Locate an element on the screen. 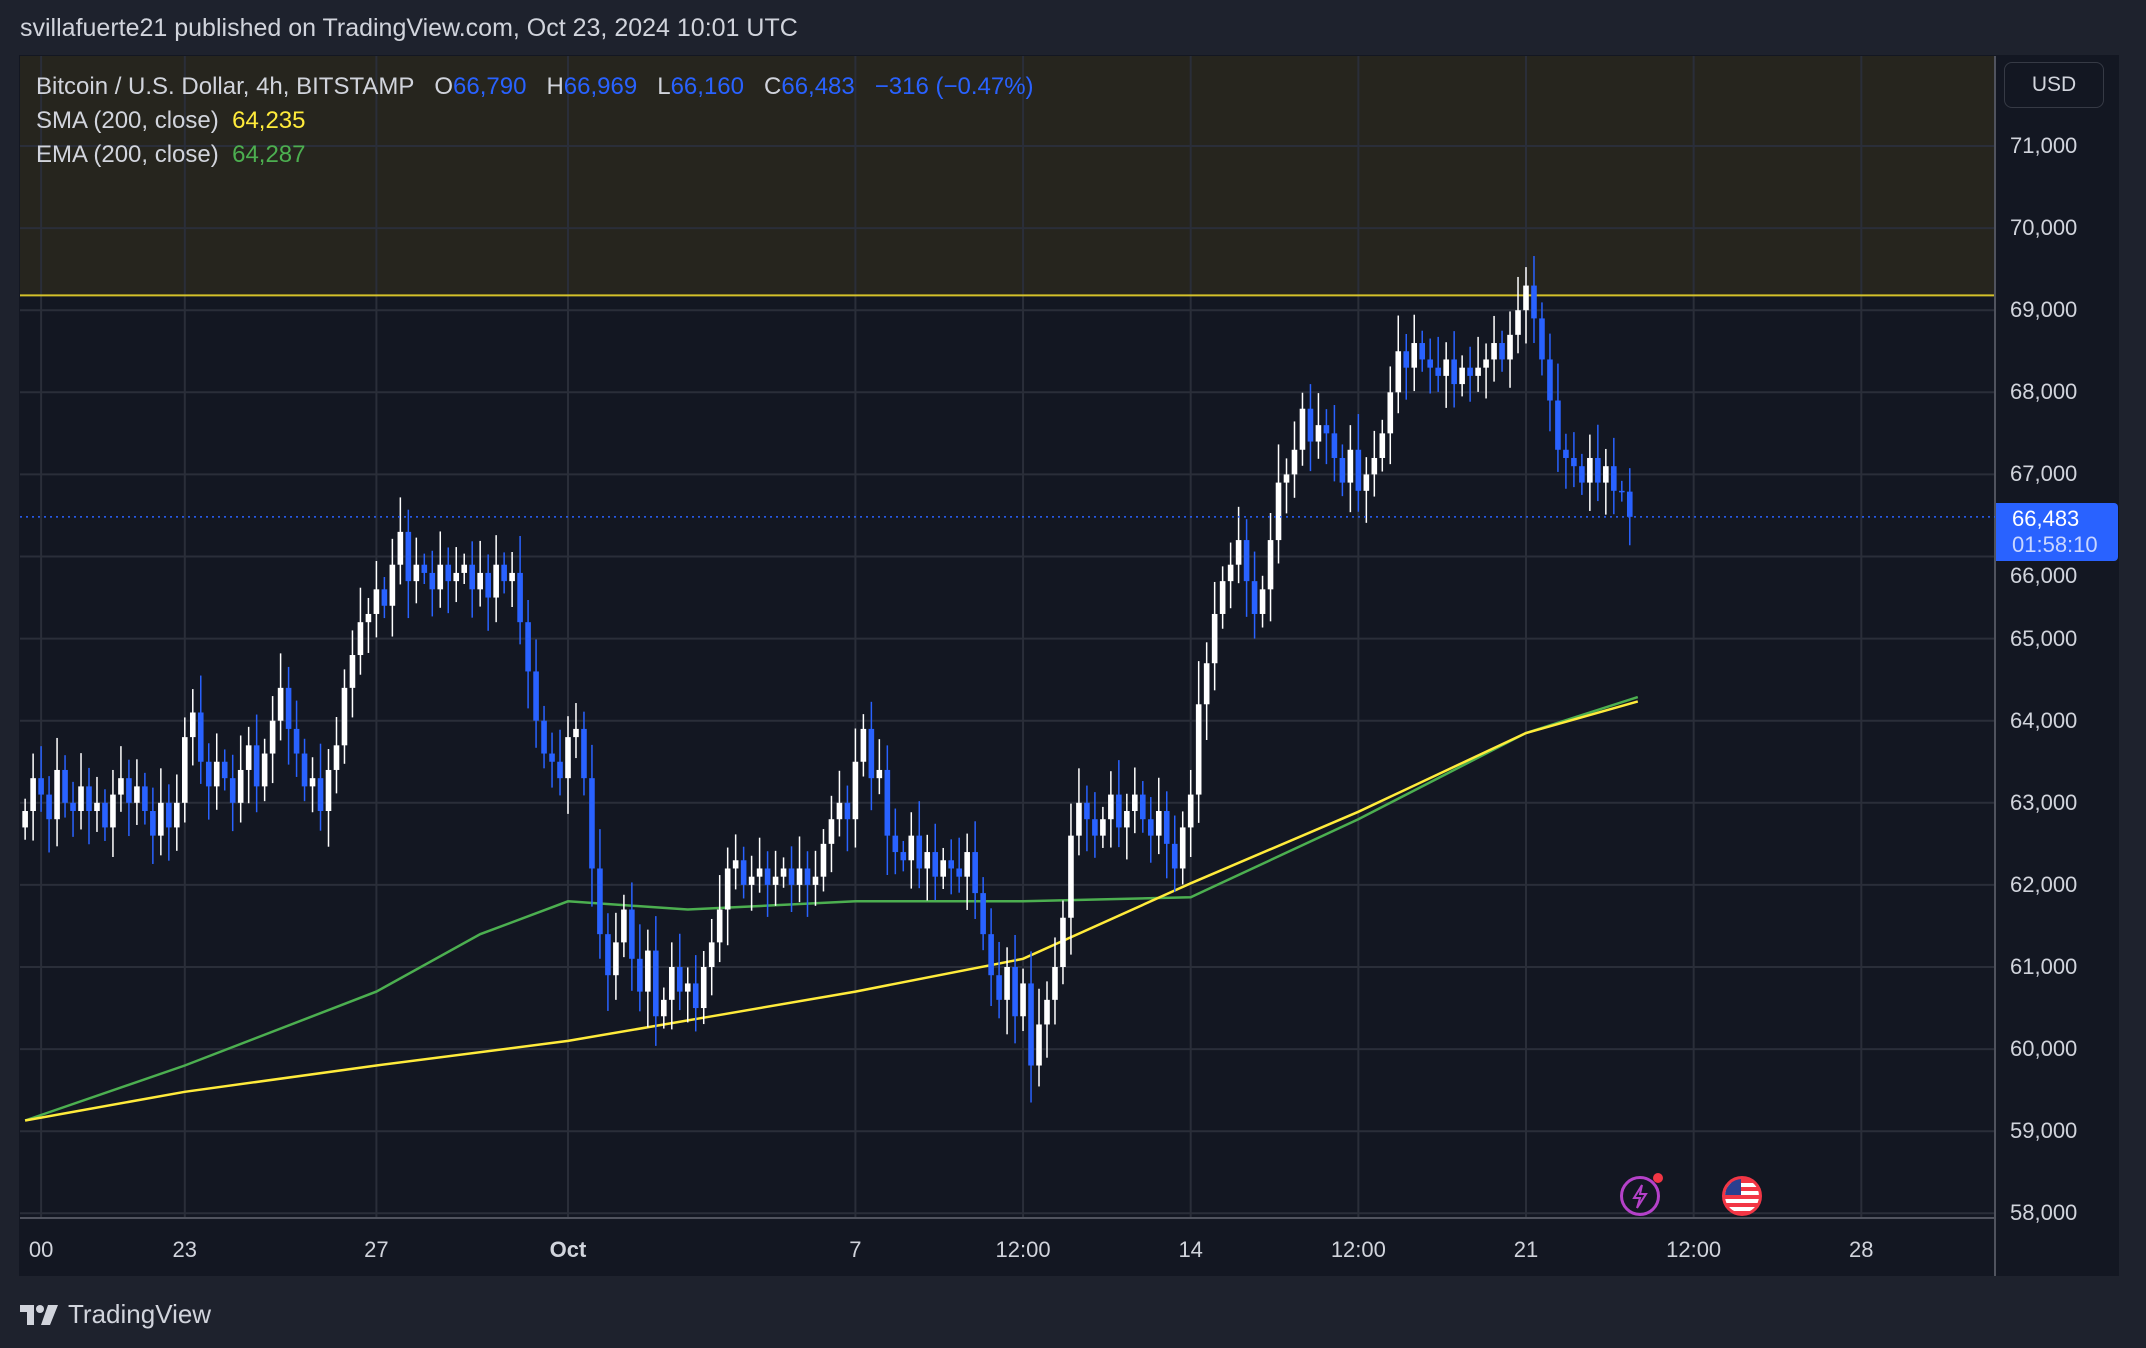  currency-button: USD is located at coordinates (2054, 85).